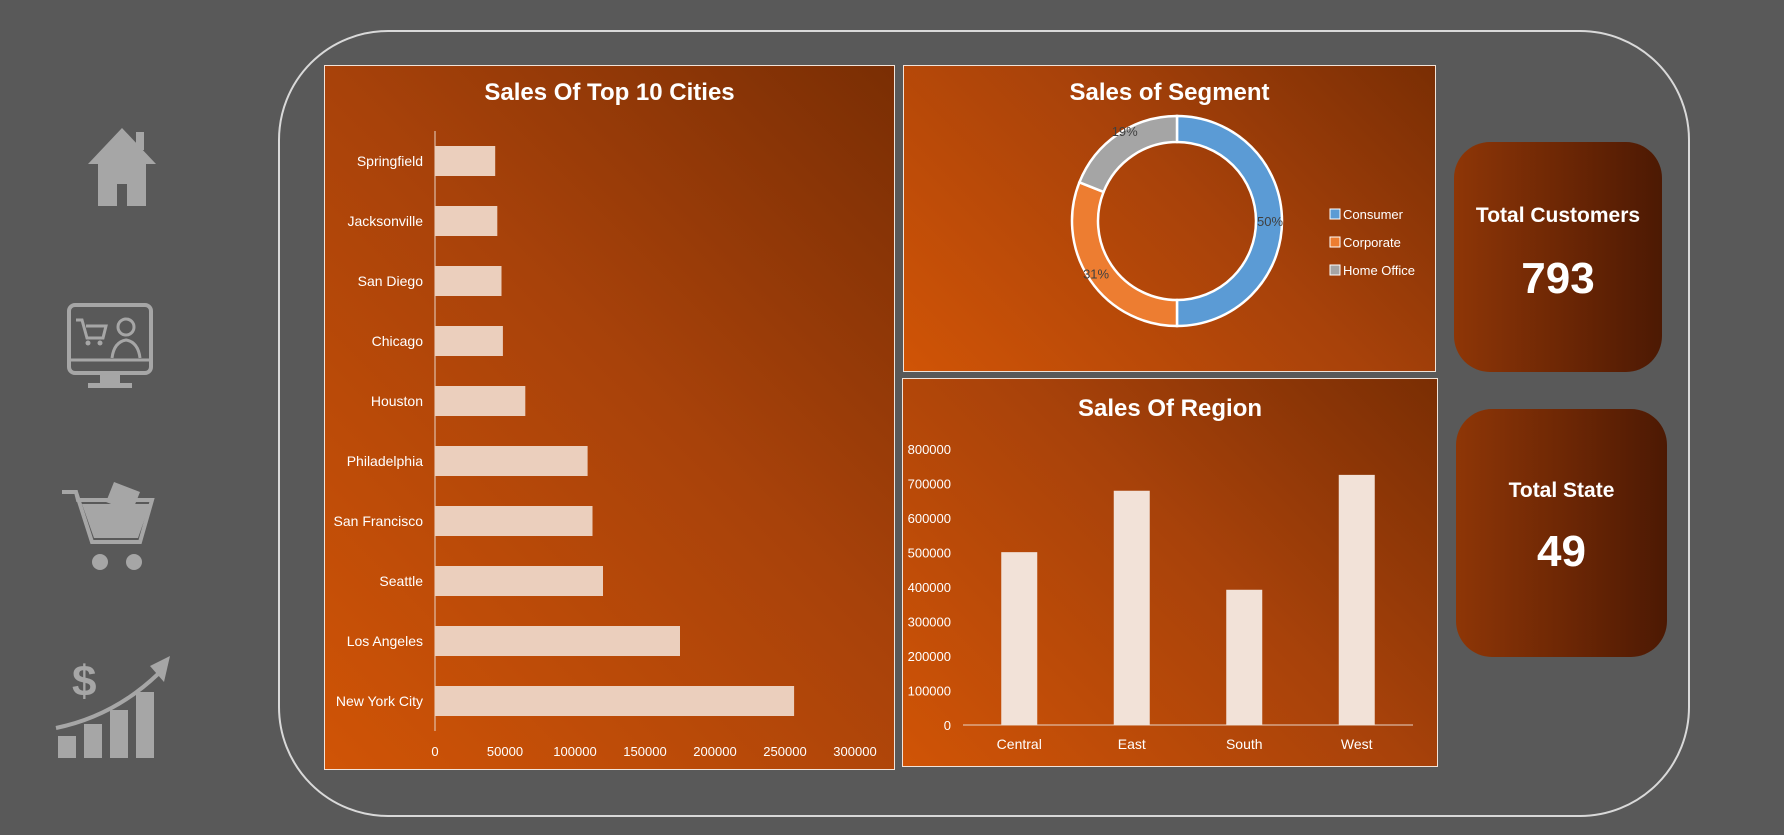  What do you see at coordinates (1125, 131) in the screenshot?
I see `segment-data-label: 19%` at bounding box center [1125, 131].